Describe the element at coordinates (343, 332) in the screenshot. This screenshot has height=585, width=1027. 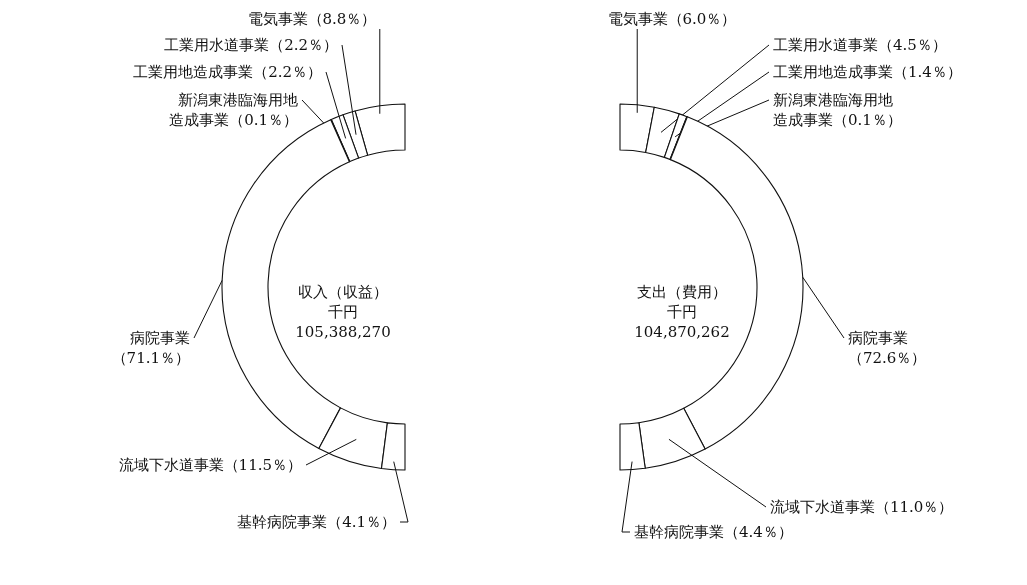
I see `text: 105,388,270` at that location.